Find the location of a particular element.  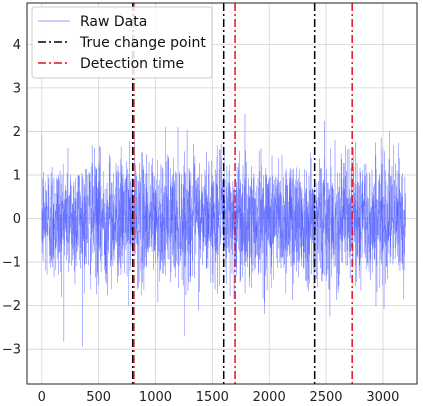

legend-box is located at coordinates (122, 42).